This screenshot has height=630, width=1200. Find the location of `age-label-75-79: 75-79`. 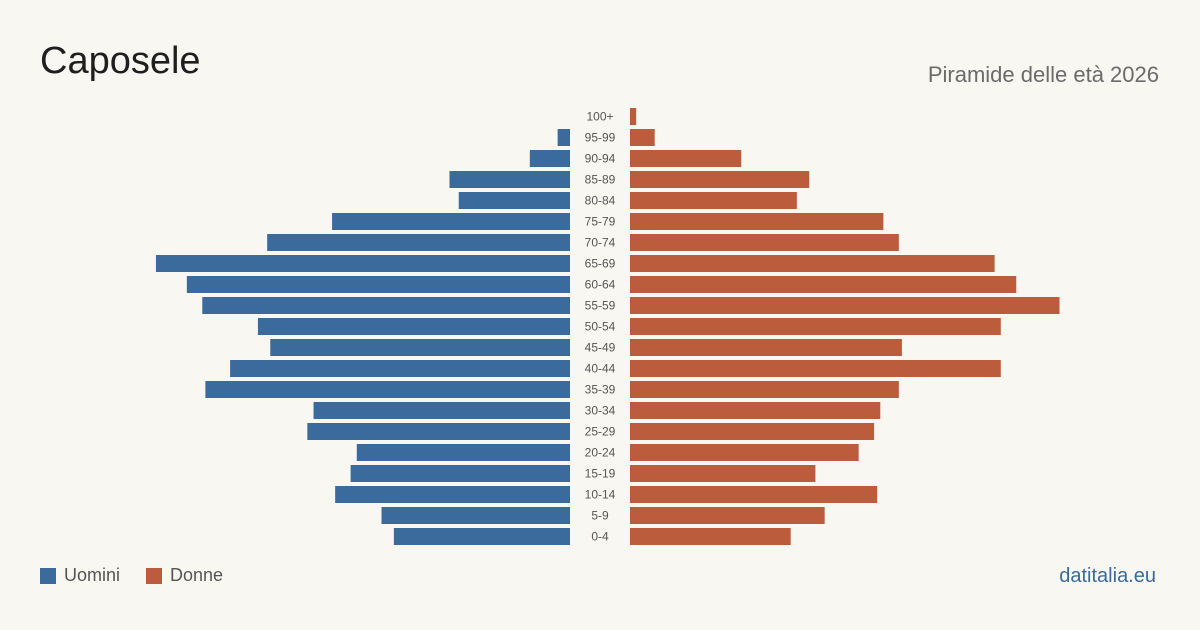

age-label-75-79: 75-79 is located at coordinates (600, 222).